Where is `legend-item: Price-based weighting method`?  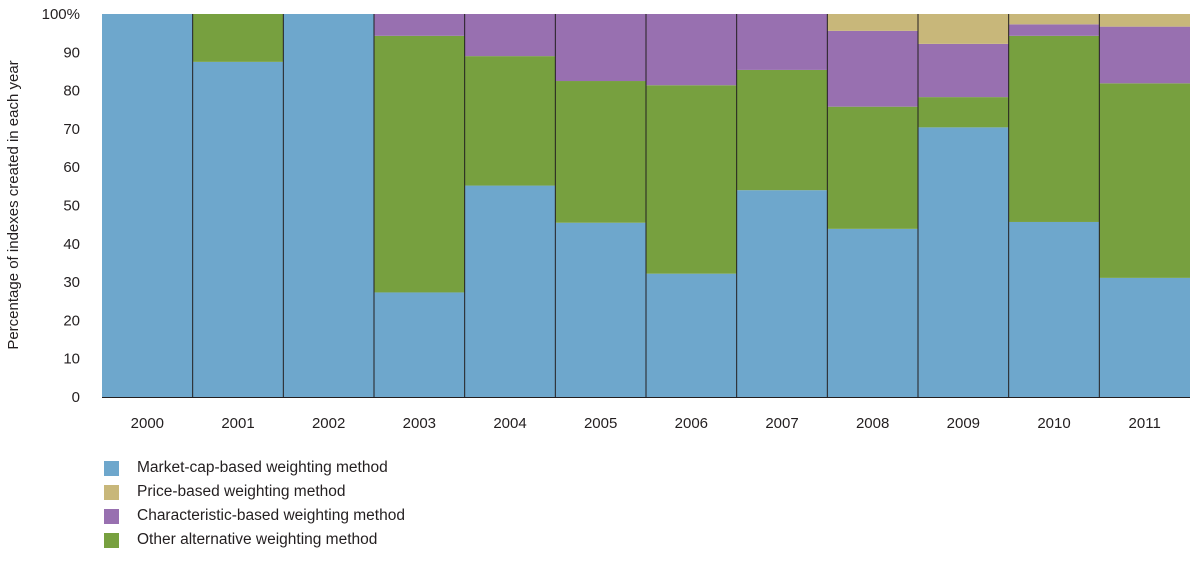 legend-item: Price-based weighting method is located at coordinates (254, 492).